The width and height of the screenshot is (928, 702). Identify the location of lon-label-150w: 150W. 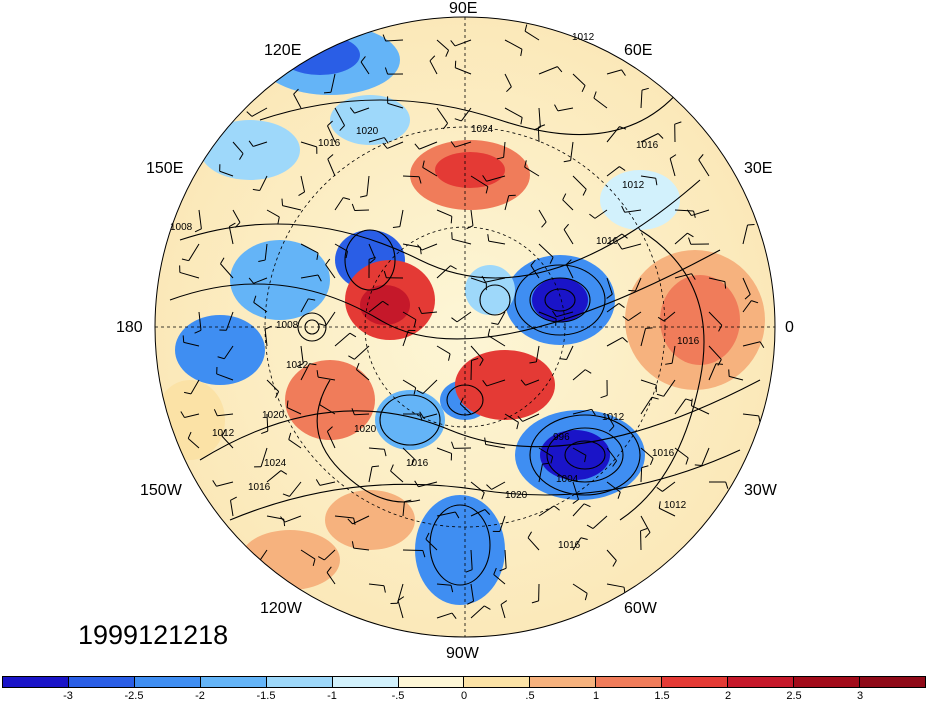
(161, 490).